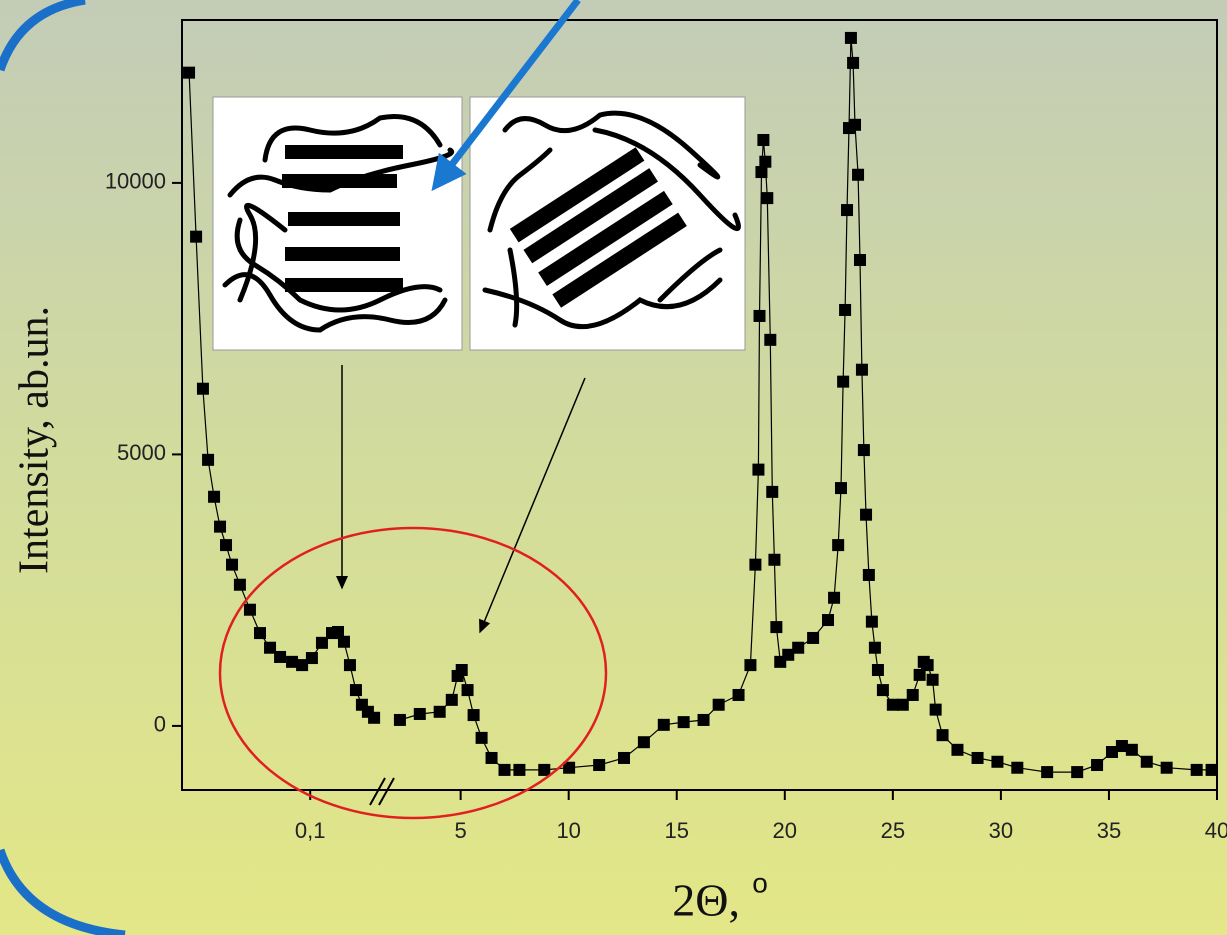 The height and width of the screenshot is (935, 1227). I want to click on x-tick-label: 15, so click(676, 830).